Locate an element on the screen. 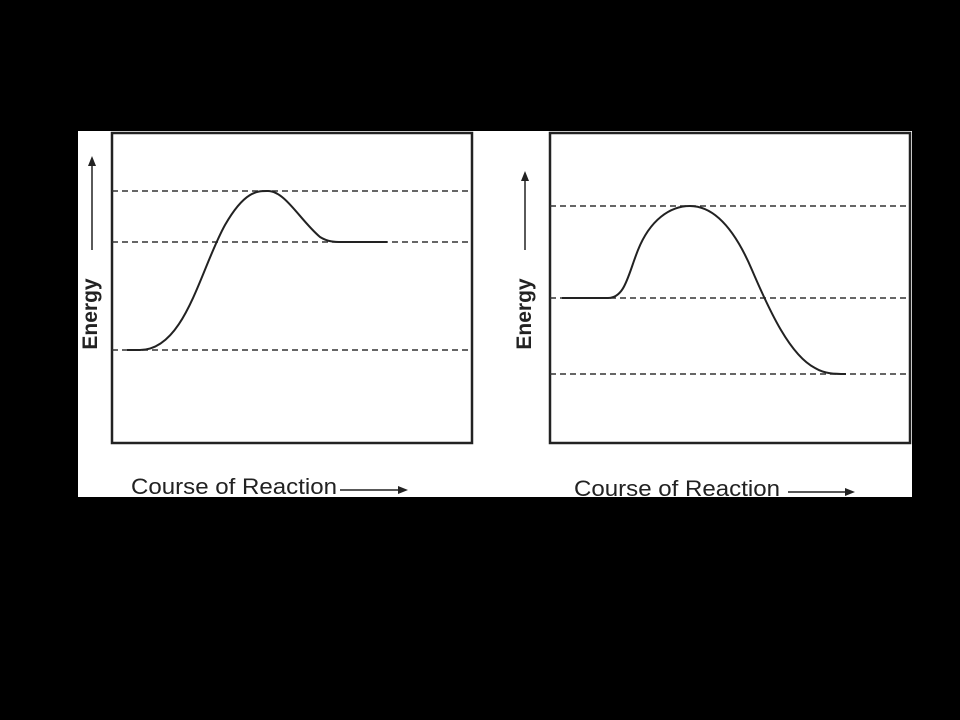 This screenshot has height=720, width=960. left-energy-curve is located at coordinates (257, 270).